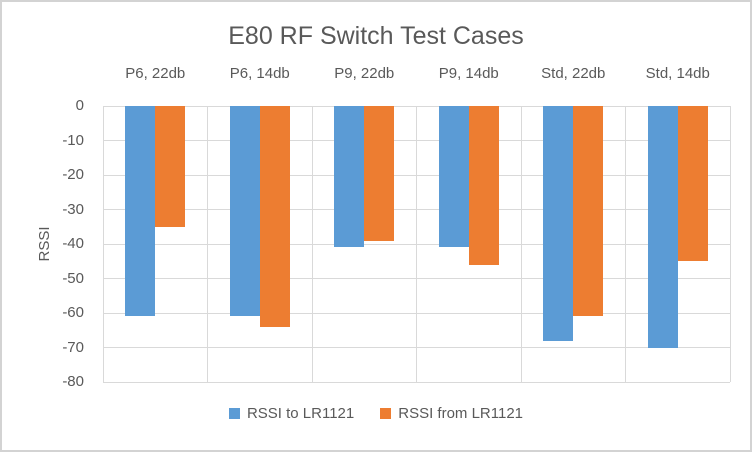  What do you see at coordinates (73, 347) in the screenshot?
I see `y-tick-label: -70` at bounding box center [73, 347].